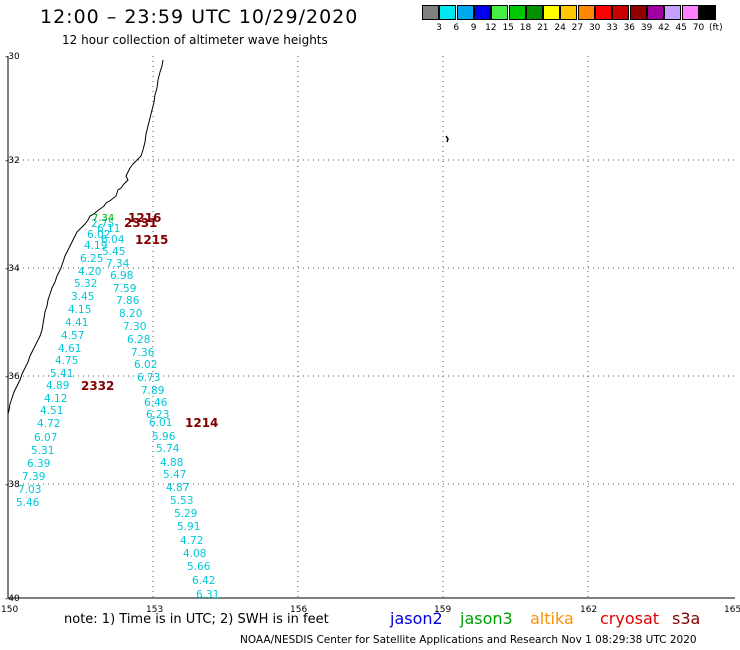  I want to click on pass-time-label: 1214, so click(201, 423).